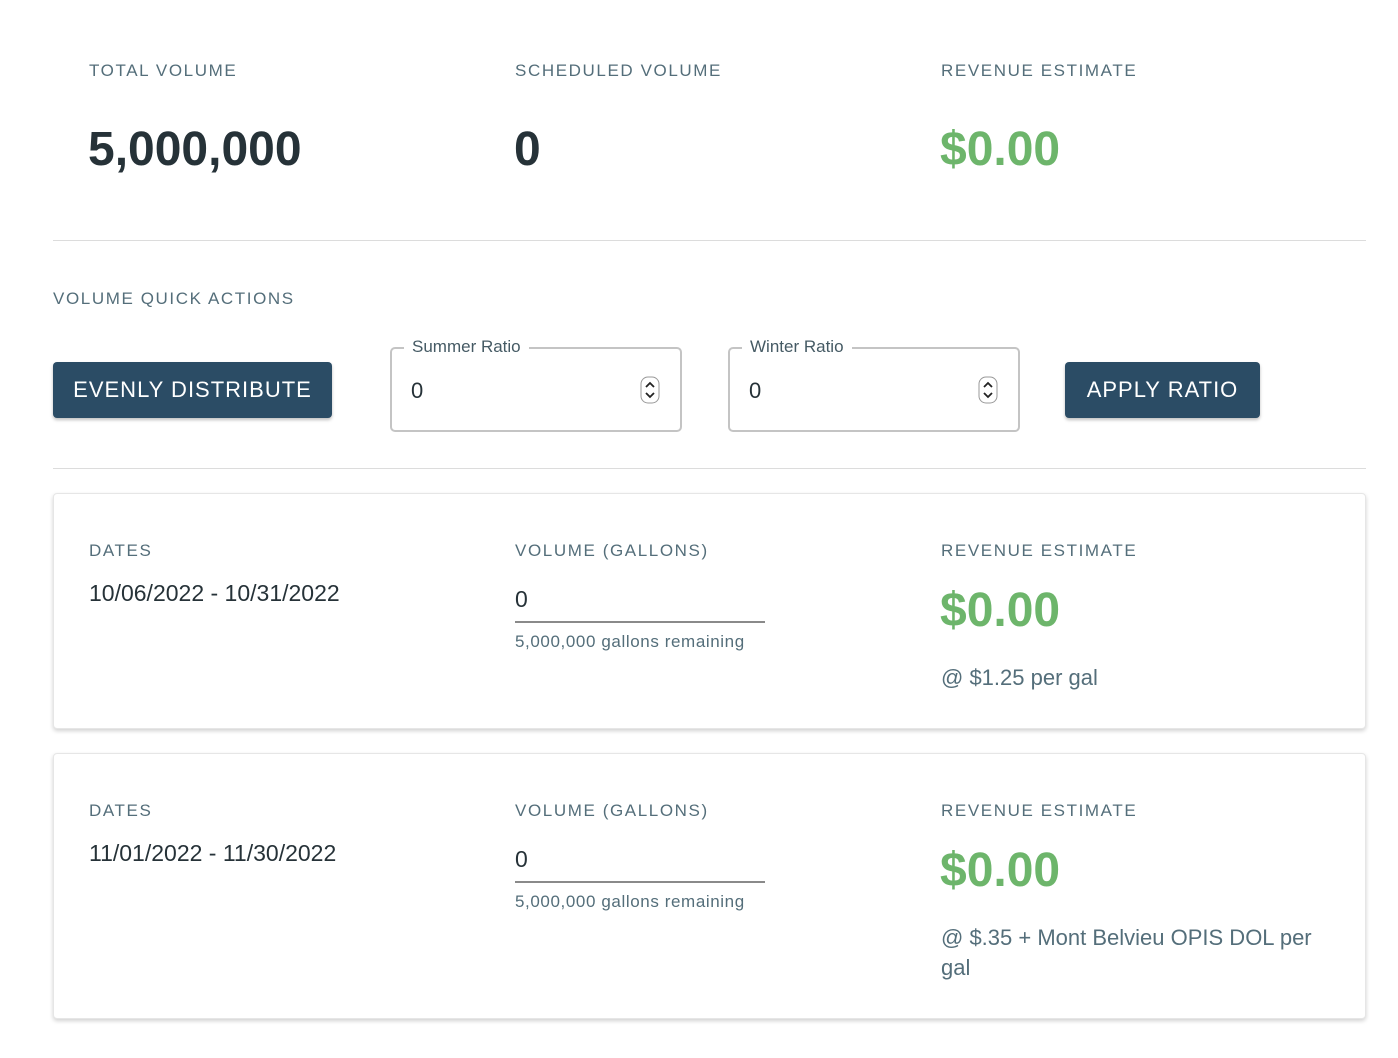 This screenshot has height=1058, width=1398. What do you see at coordinates (174, 298) in the screenshot?
I see `section-title: VOLUME QUICK ACTIONS` at bounding box center [174, 298].